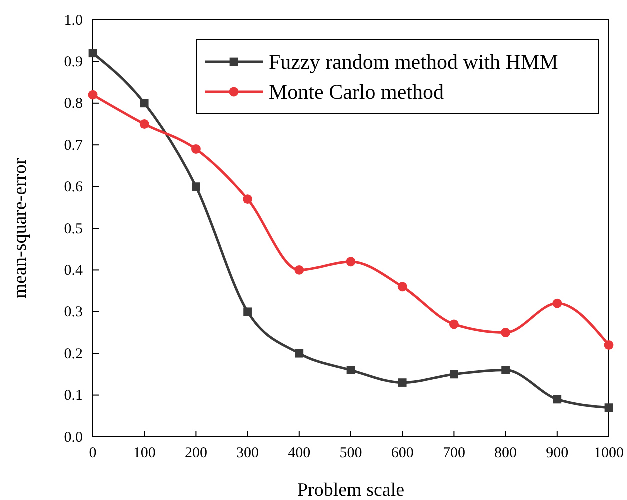 This screenshot has height=500, width=627. What do you see at coordinates (351, 490) in the screenshot?
I see `x-axis-title: Problem scale` at bounding box center [351, 490].